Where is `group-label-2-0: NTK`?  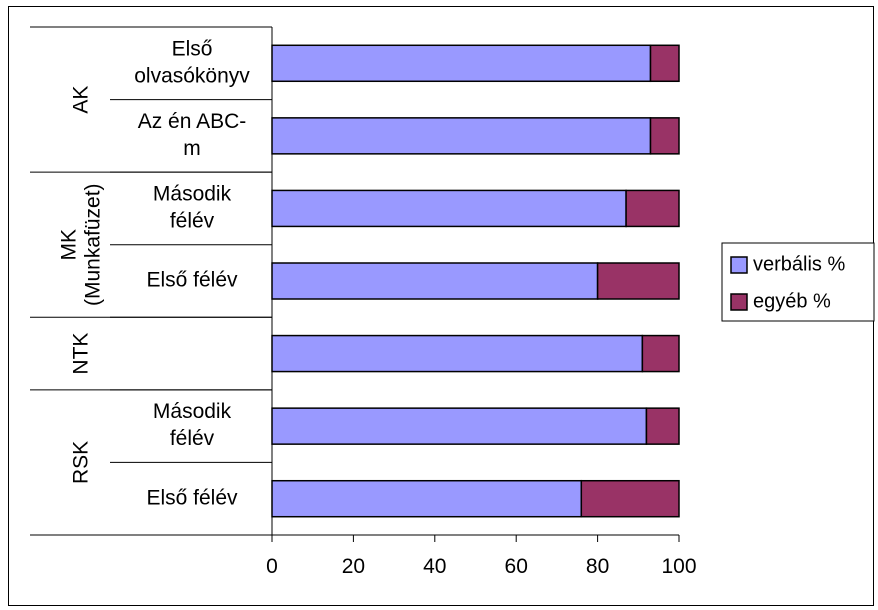 group-label-2-0: NTK is located at coordinates (81, 354).